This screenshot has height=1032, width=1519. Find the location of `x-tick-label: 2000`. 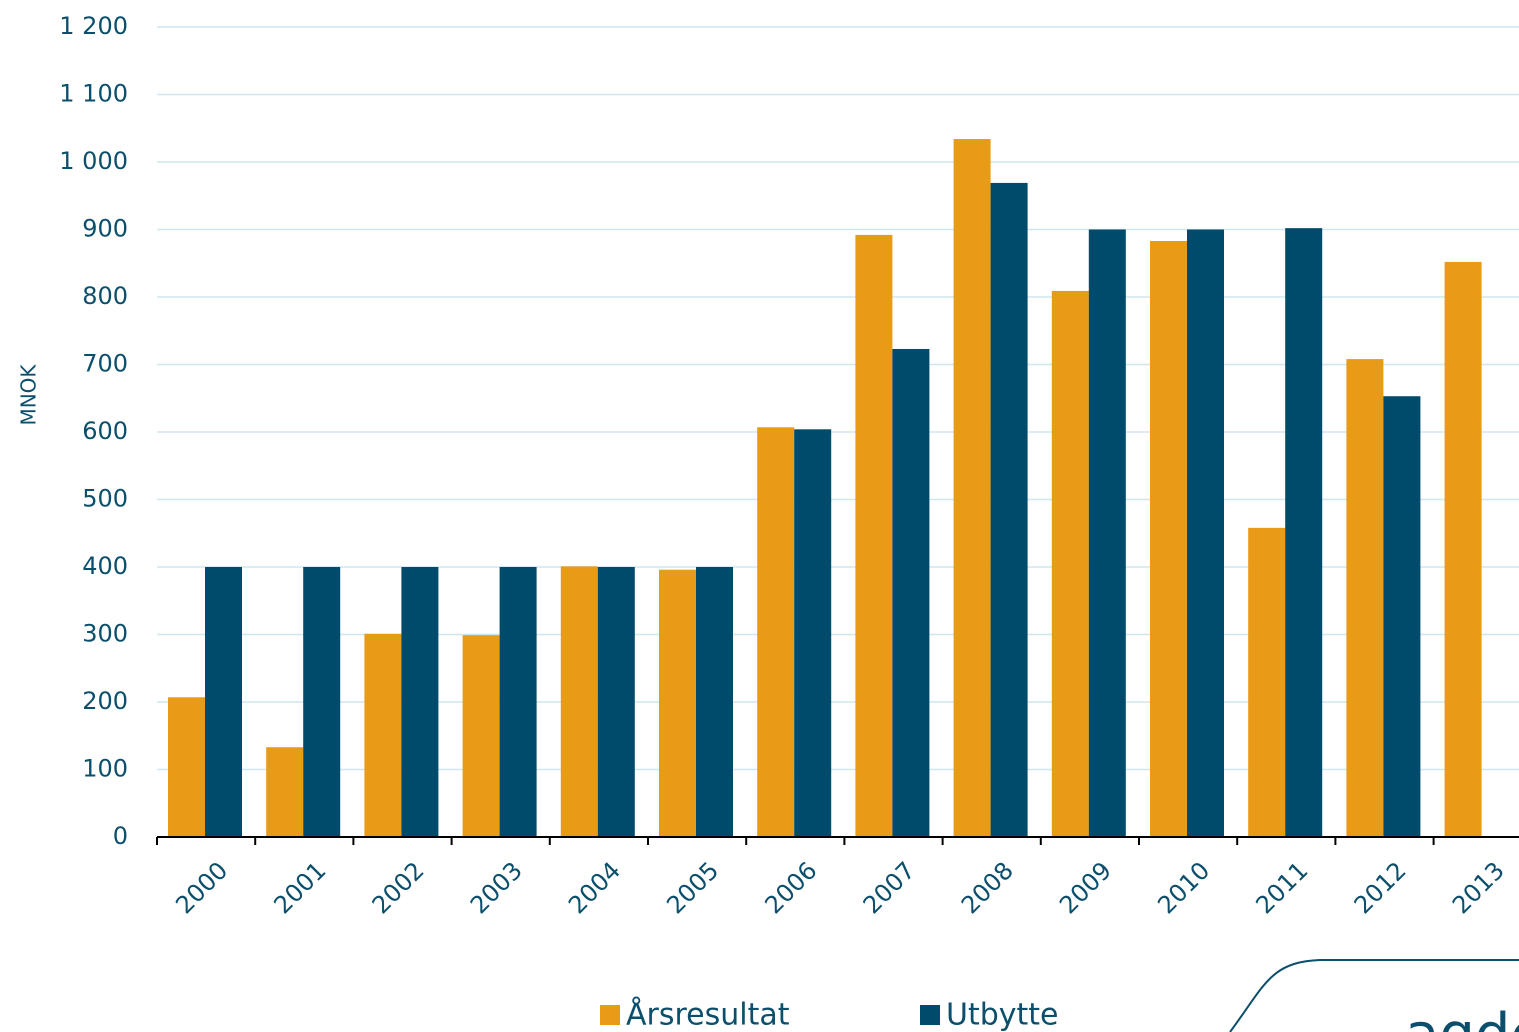

x-tick-label: 2000 is located at coordinates (201, 887).